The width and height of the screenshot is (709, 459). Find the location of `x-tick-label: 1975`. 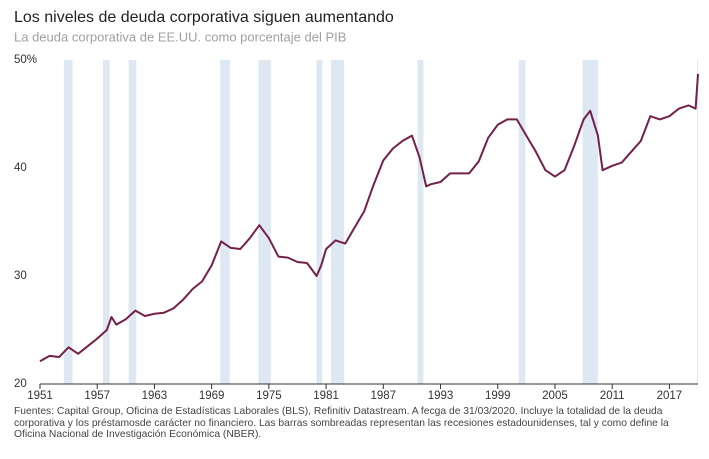

x-tick-label: 1975 is located at coordinates (269, 396).